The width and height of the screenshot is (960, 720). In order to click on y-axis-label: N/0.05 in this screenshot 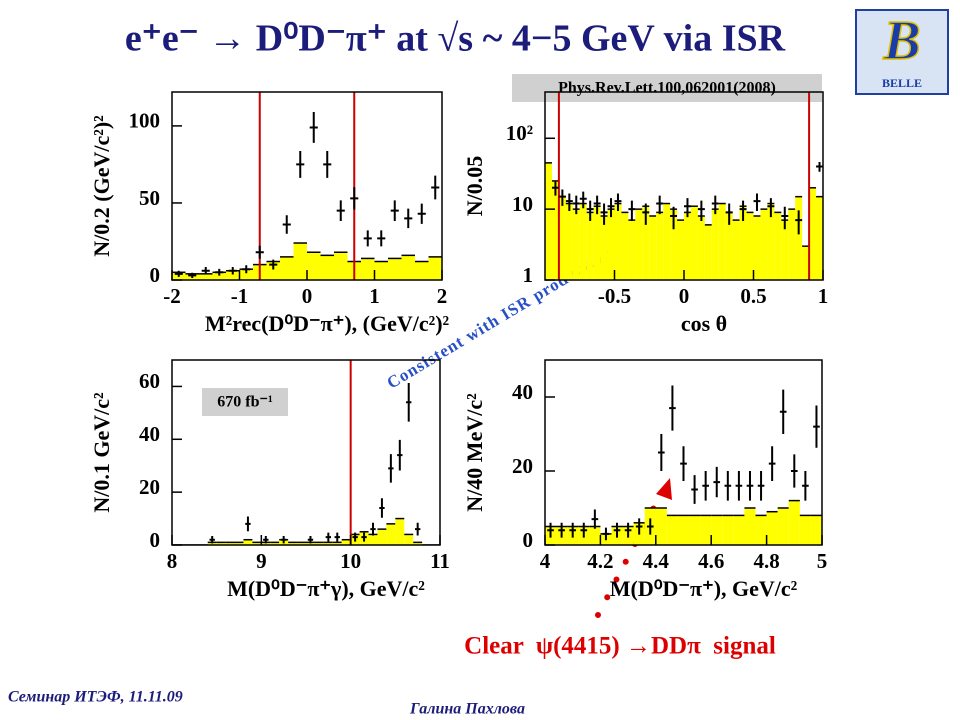, I will do `click(474, 186)`.